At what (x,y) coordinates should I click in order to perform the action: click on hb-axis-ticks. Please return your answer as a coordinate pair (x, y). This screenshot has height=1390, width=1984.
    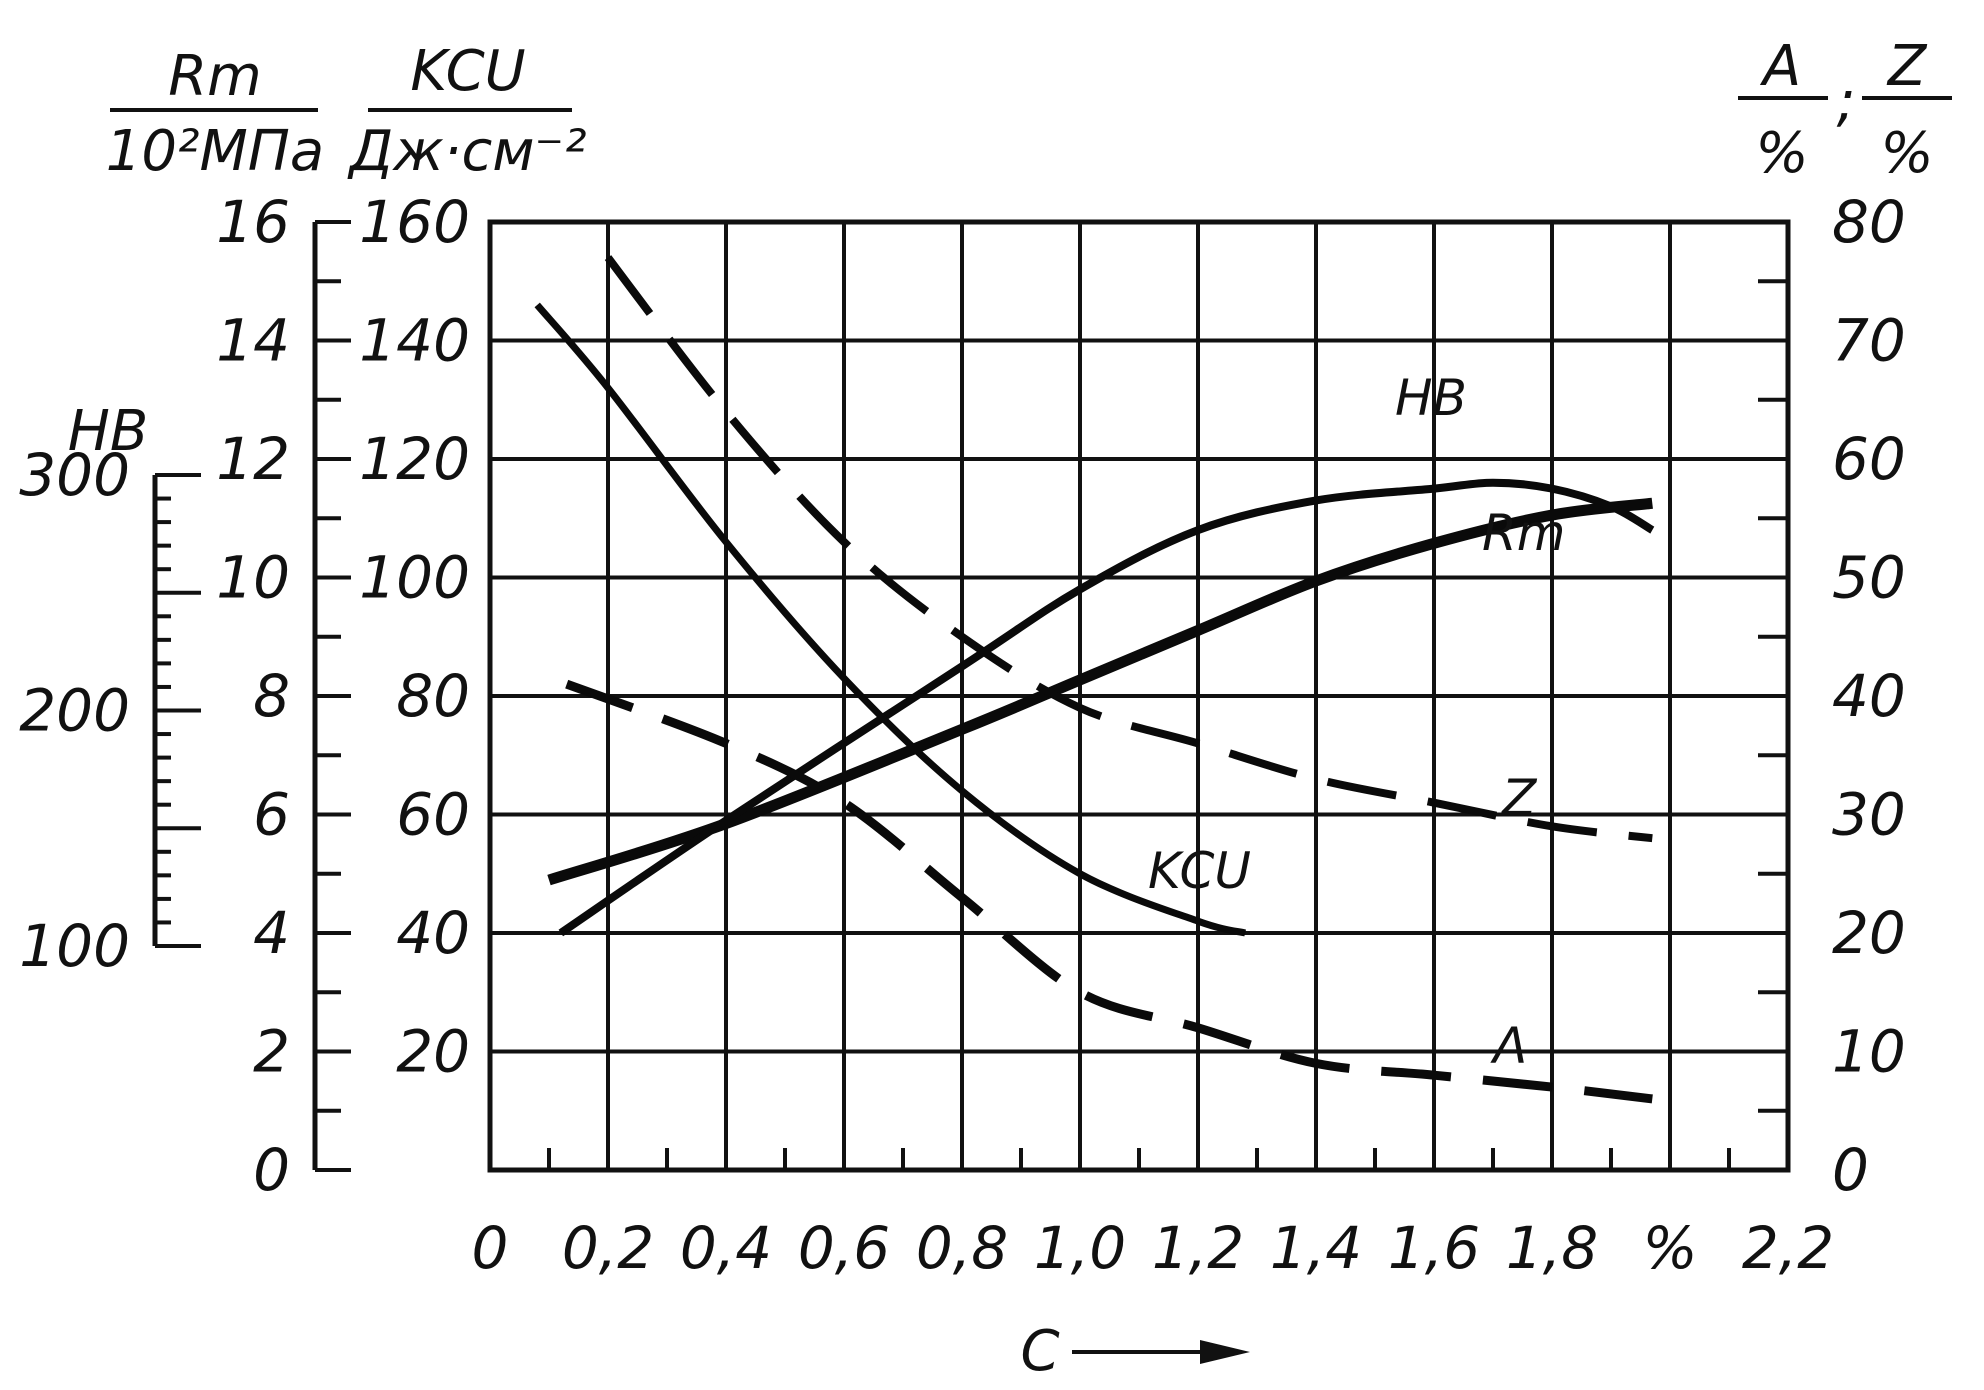
    Looking at the image, I should click on (178, 710).